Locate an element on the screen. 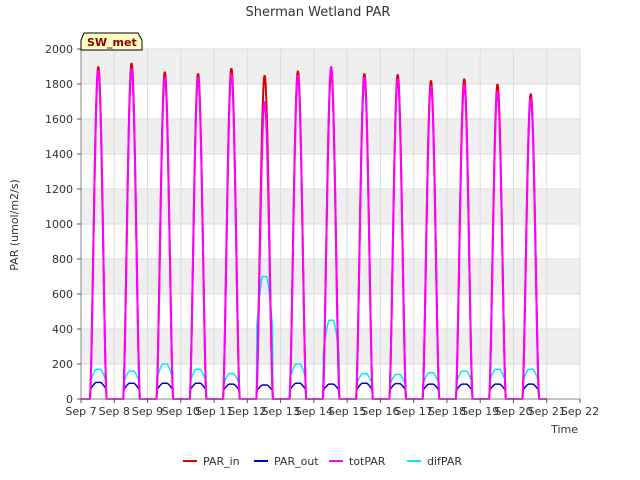  x-tick-label: Sep 8 is located at coordinates (114, 411).